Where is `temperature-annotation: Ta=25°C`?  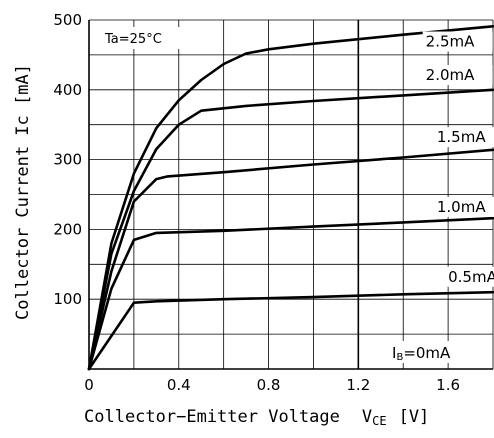
temperature-annotation: Ta=25°C is located at coordinates (133, 39).